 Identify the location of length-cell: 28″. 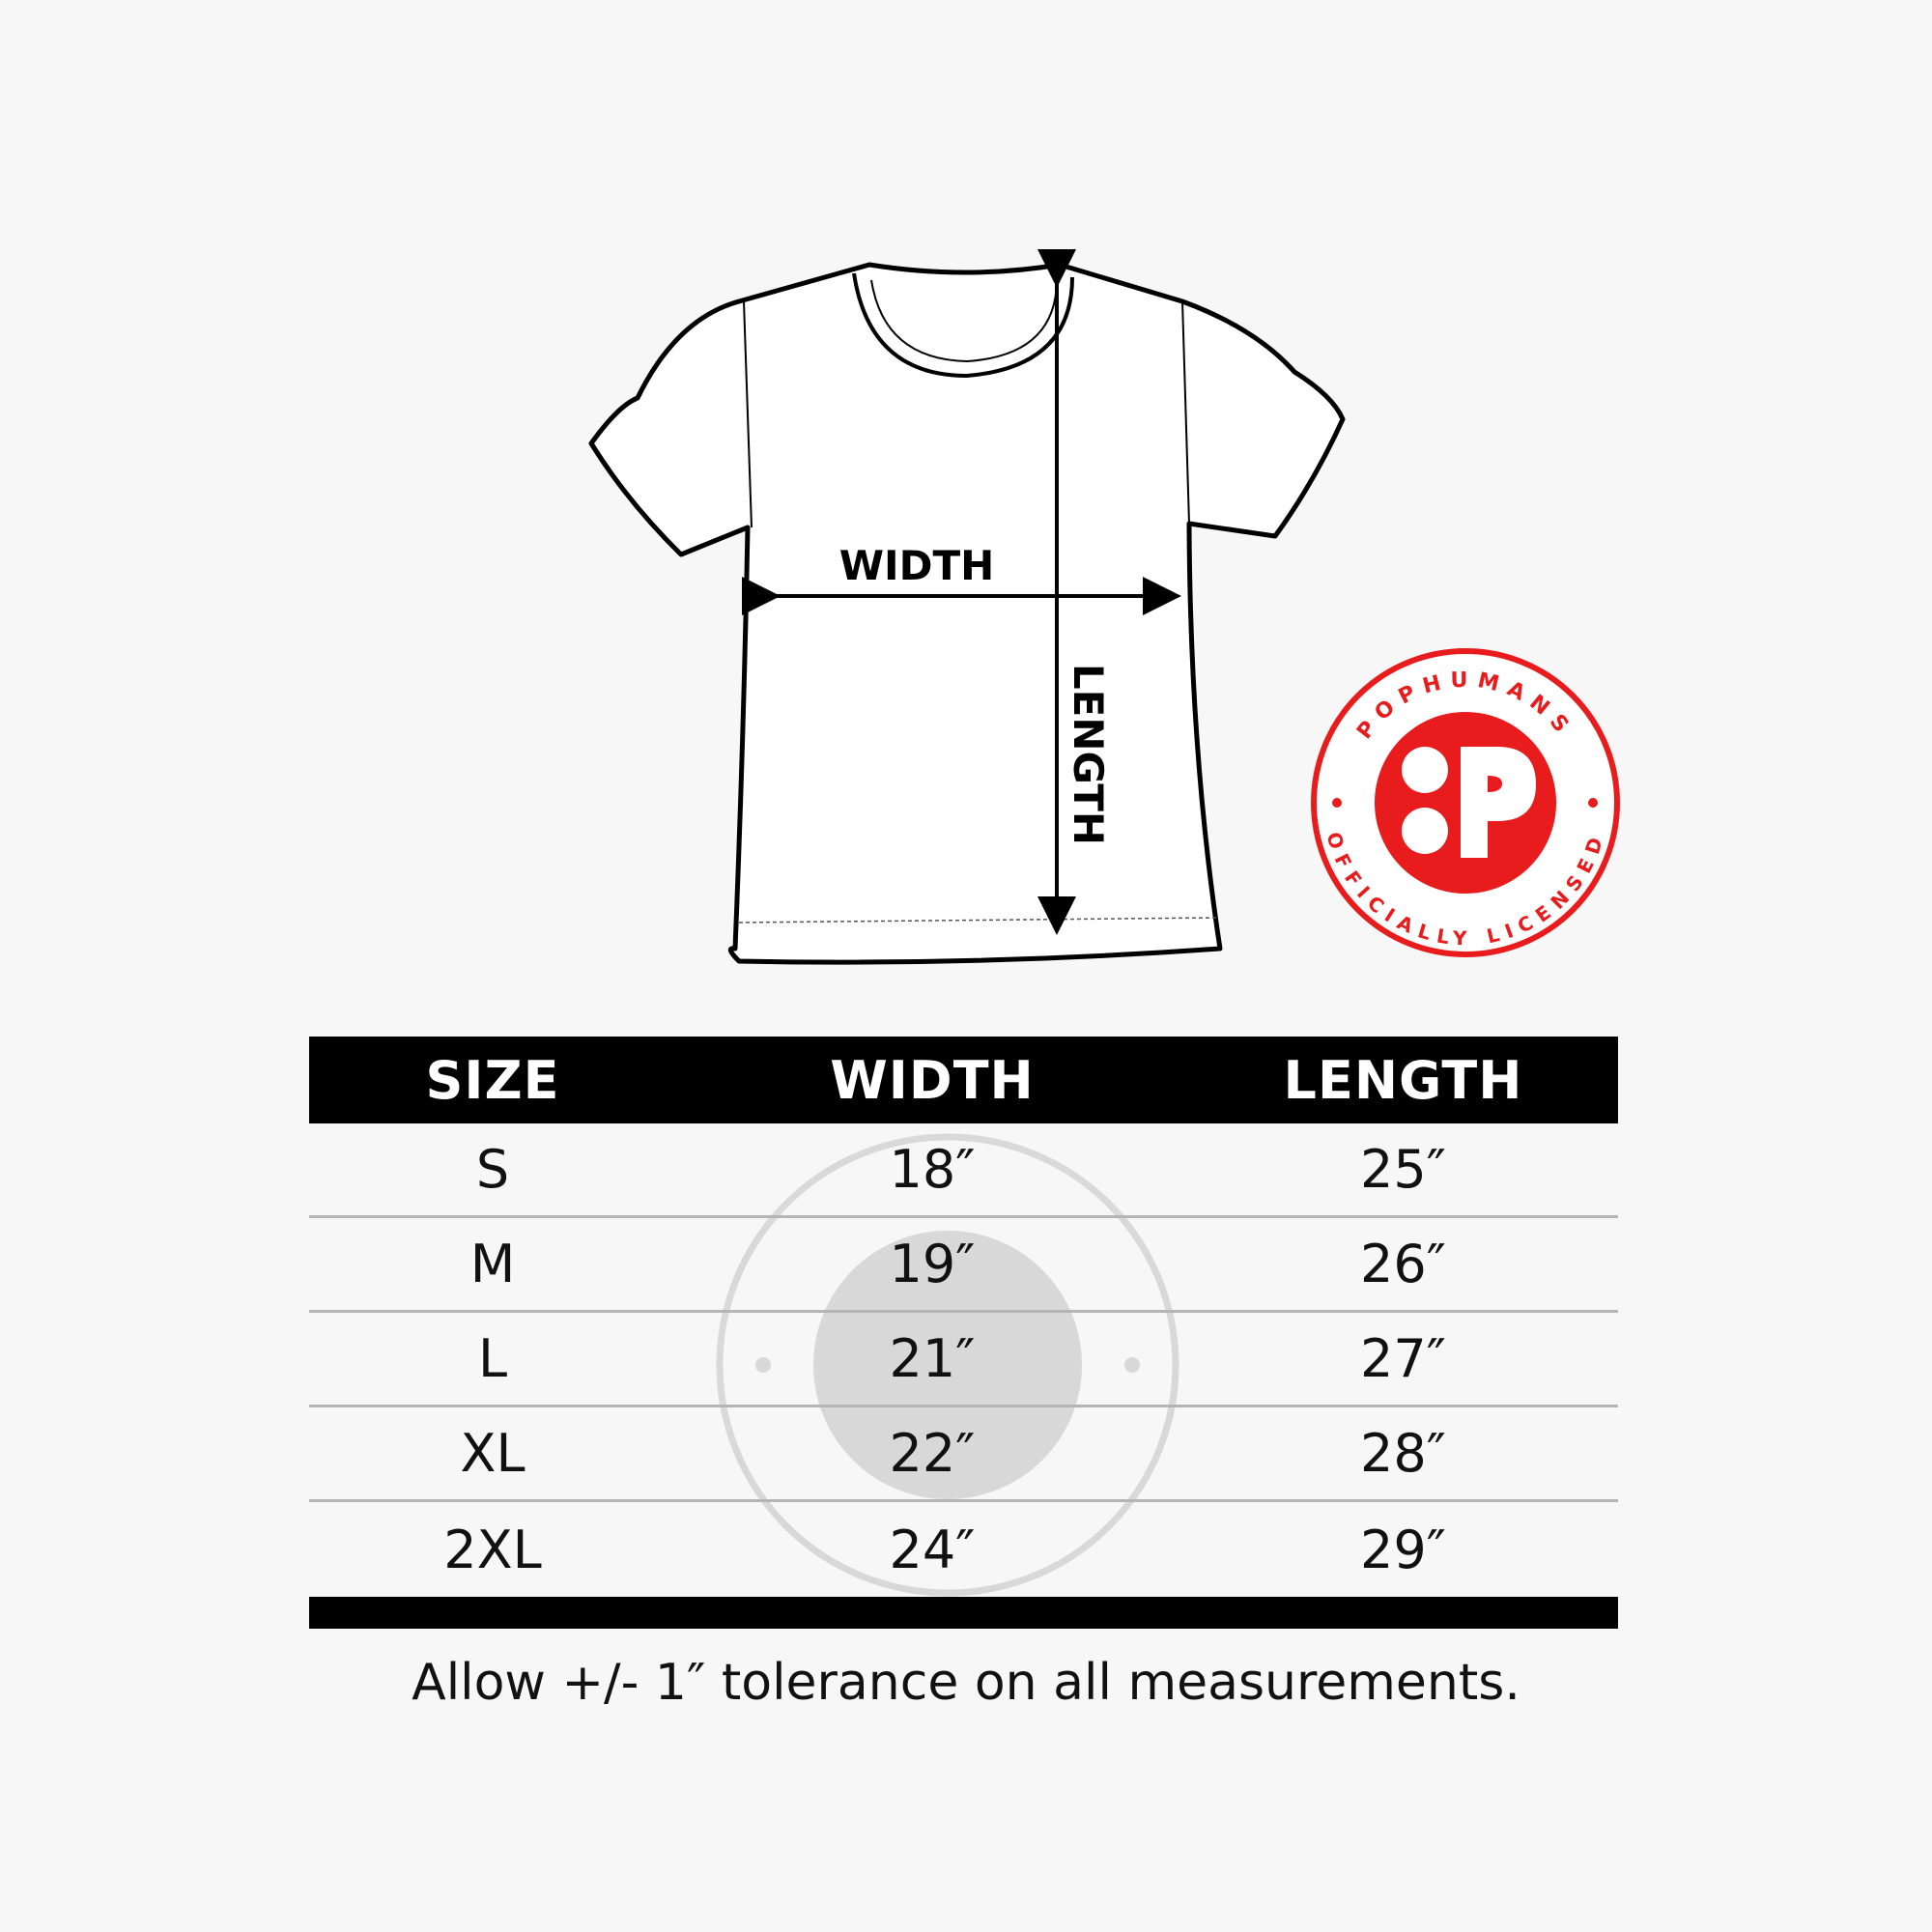
(1403, 1453).